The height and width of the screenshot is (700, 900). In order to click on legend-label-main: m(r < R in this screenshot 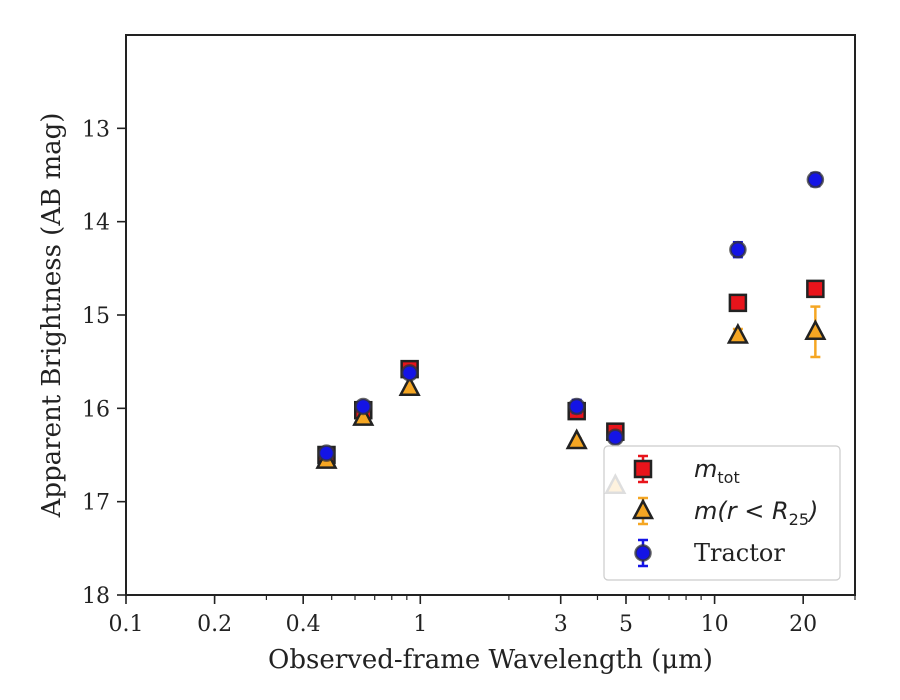, I will do `click(741, 511)`.